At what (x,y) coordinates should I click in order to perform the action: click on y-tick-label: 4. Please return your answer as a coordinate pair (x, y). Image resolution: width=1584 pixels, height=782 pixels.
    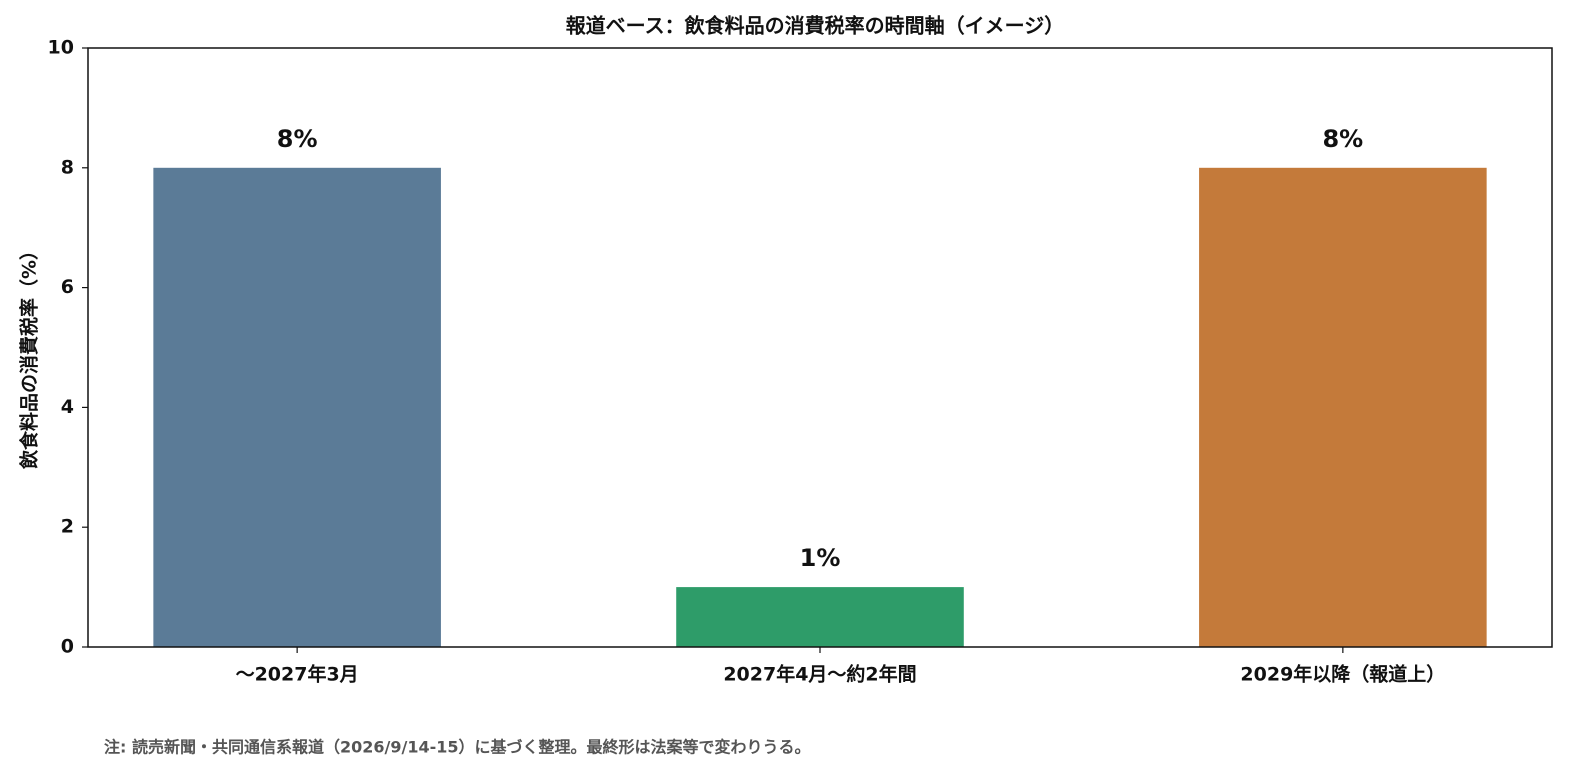
    Looking at the image, I should click on (67, 407).